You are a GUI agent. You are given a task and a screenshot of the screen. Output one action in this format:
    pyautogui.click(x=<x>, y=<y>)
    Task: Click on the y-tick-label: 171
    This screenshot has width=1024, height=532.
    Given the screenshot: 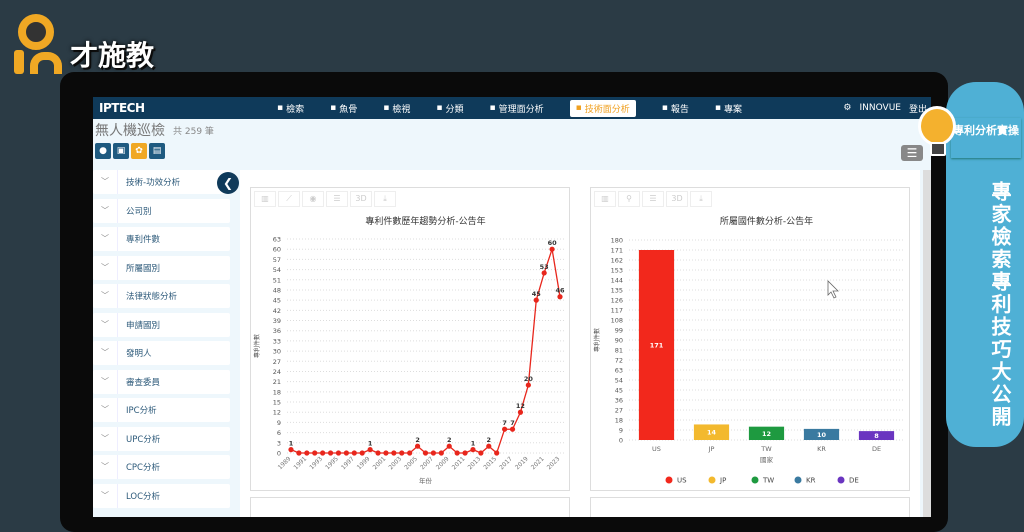 What is the action you would take?
    pyautogui.click(x=617, y=251)
    